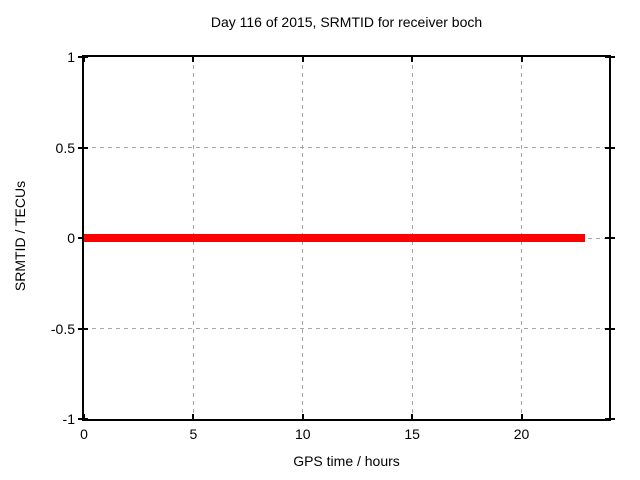  Describe the element at coordinates (412, 434) in the screenshot. I see `x-tick-label: 15` at that location.